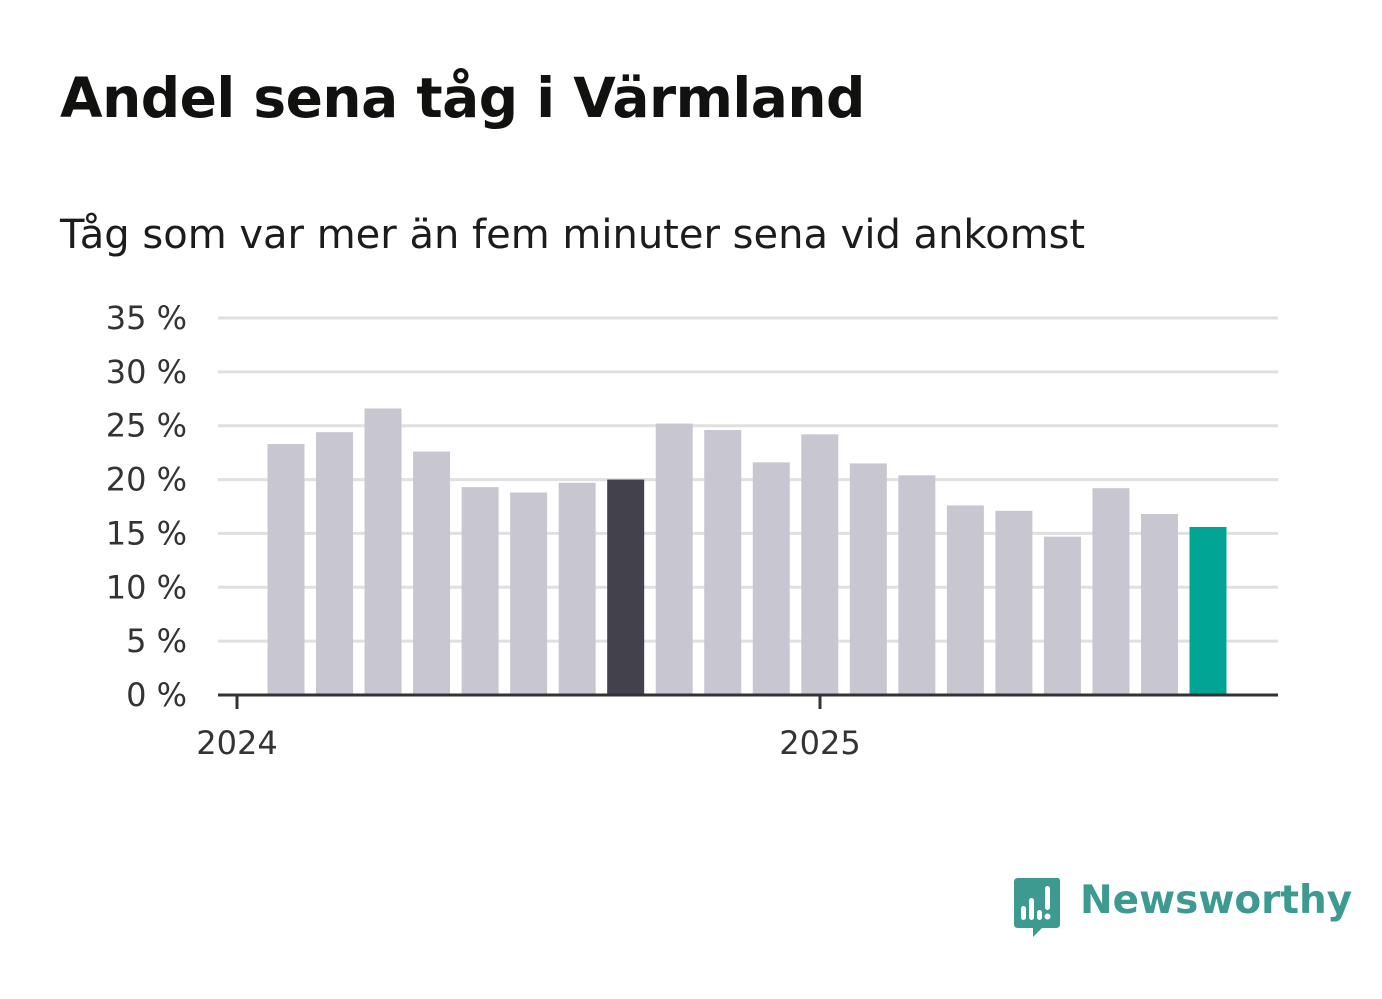  Describe the element at coordinates (146, 533) in the screenshot. I see `y-tick-label: 15 %` at that location.